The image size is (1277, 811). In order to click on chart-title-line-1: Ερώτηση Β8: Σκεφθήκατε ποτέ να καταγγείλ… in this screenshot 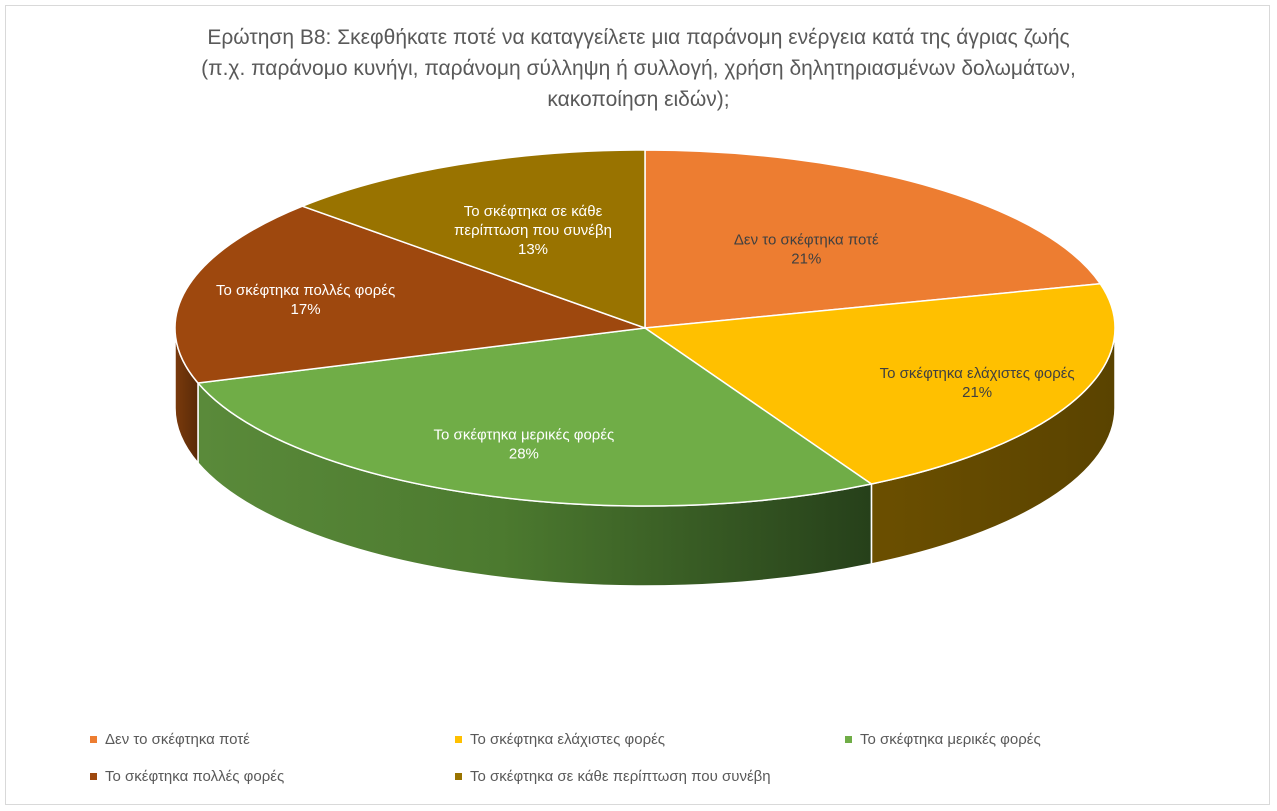, I will do `click(638, 37)`.